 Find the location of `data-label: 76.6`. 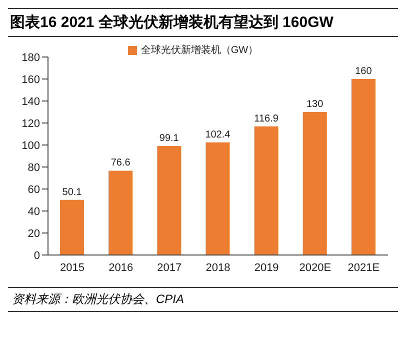

data-label: 76.6 is located at coordinates (120, 163).